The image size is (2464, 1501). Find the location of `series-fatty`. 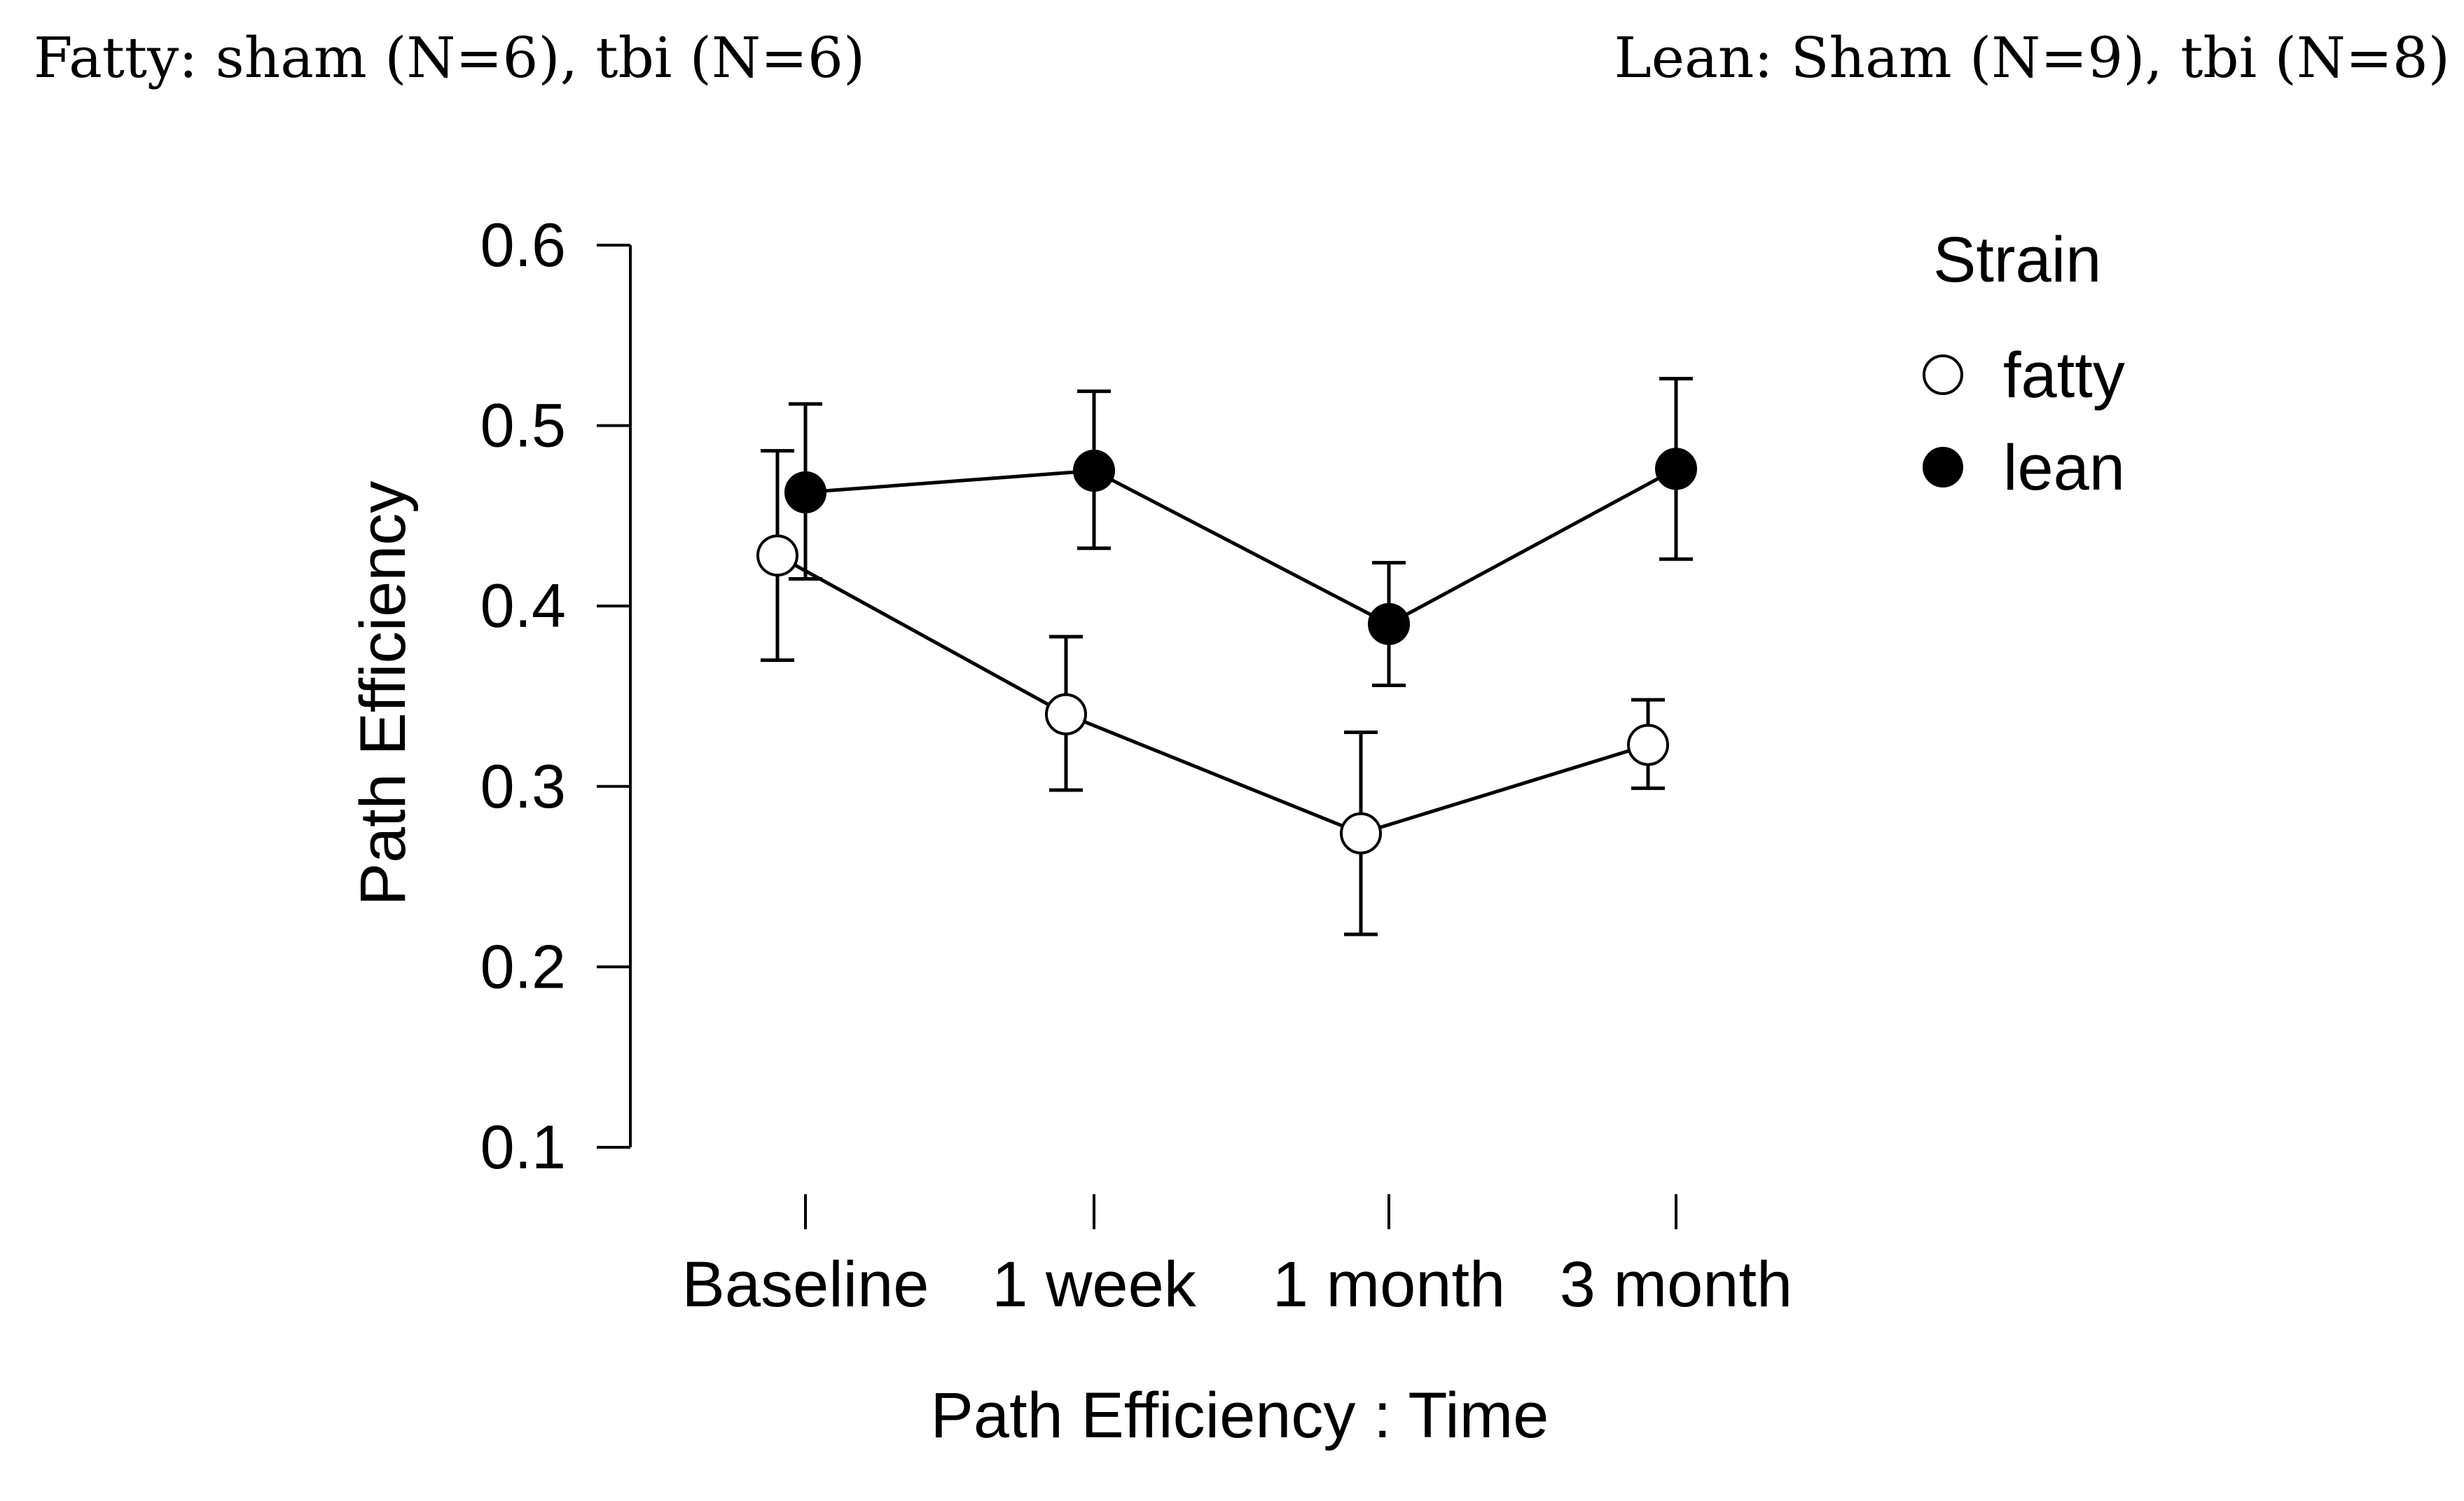

series-fatty is located at coordinates (1212, 692).